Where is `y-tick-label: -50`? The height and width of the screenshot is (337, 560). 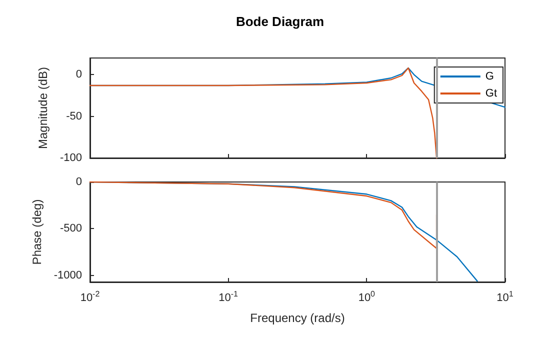 y-tick-label: -50 is located at coordinates (74, 116).